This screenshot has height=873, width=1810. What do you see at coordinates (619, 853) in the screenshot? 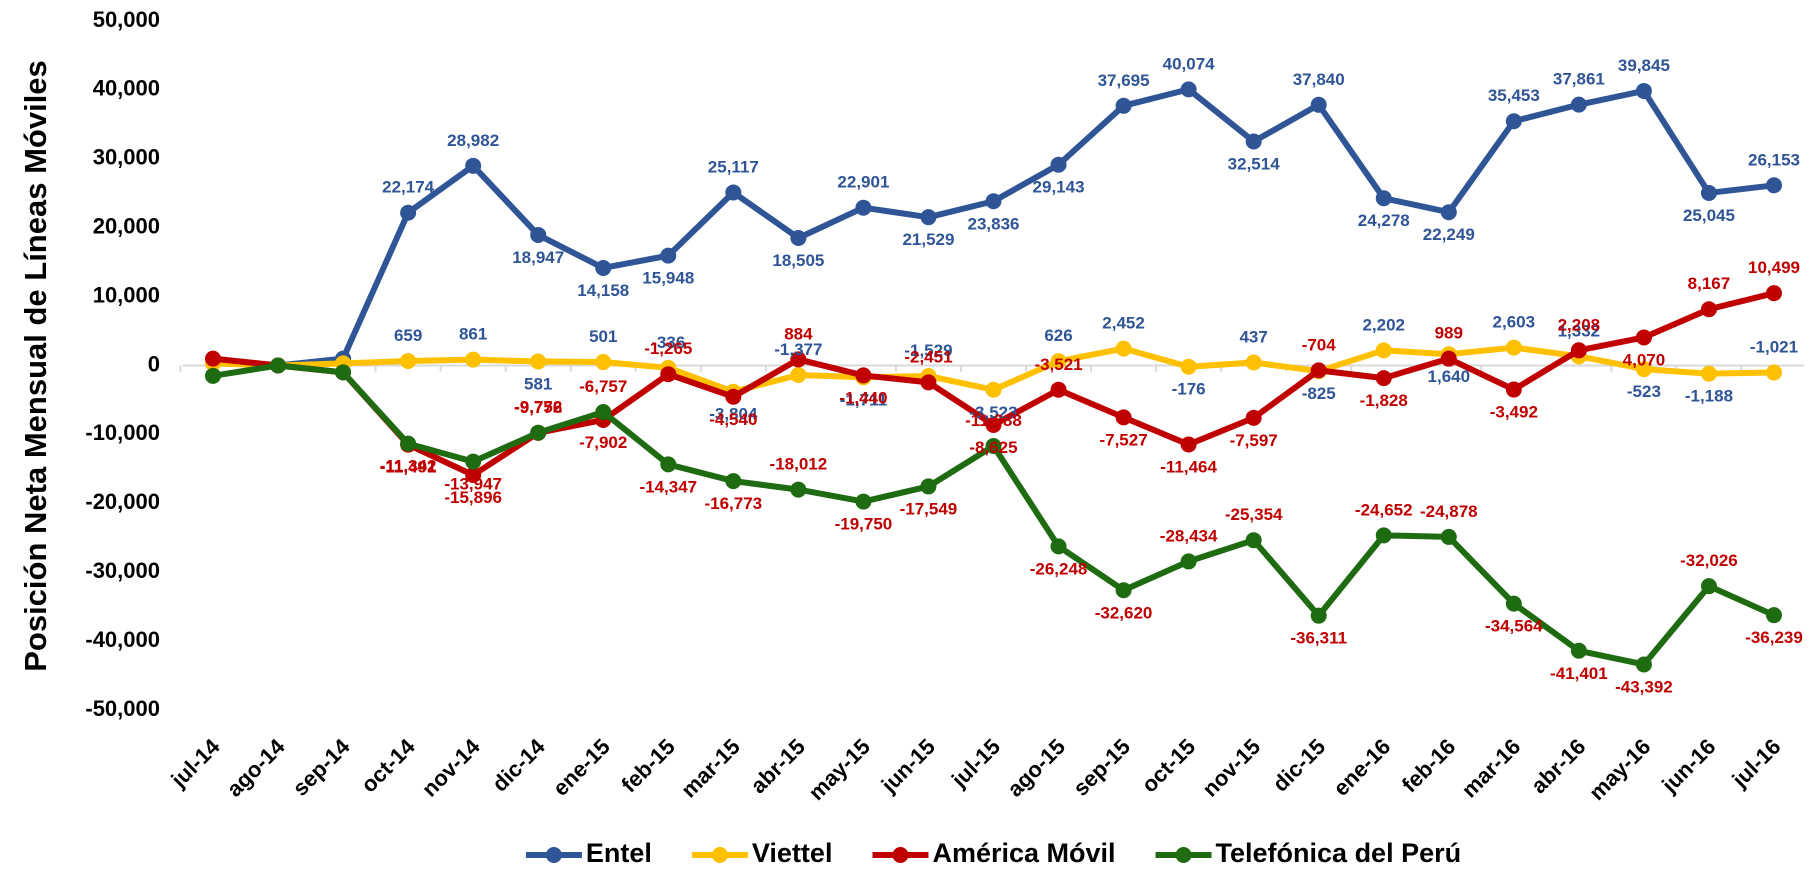
I see `legend-label: Entel` at bounding box center [619, 853].